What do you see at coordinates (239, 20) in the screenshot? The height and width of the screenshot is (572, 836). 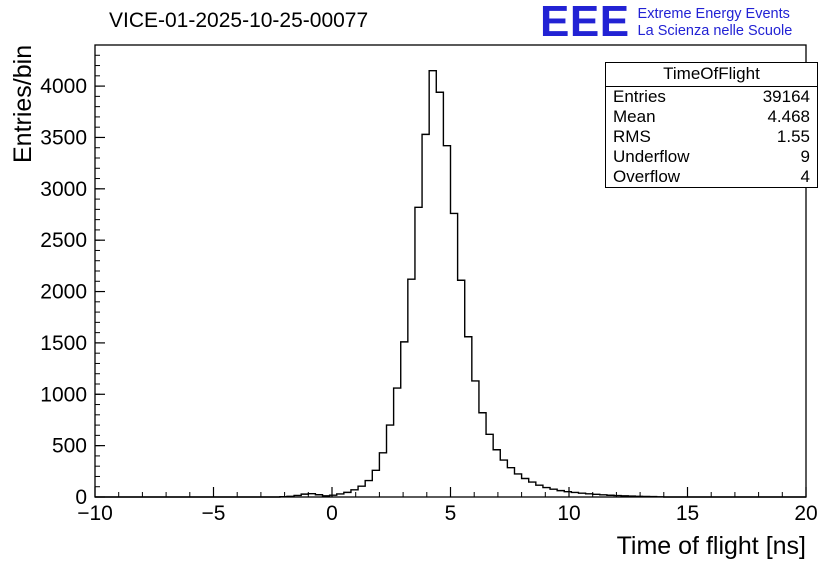 I see `plot-title: VICE-01-2025-10-25-00077` at bounding box center [239, 20].